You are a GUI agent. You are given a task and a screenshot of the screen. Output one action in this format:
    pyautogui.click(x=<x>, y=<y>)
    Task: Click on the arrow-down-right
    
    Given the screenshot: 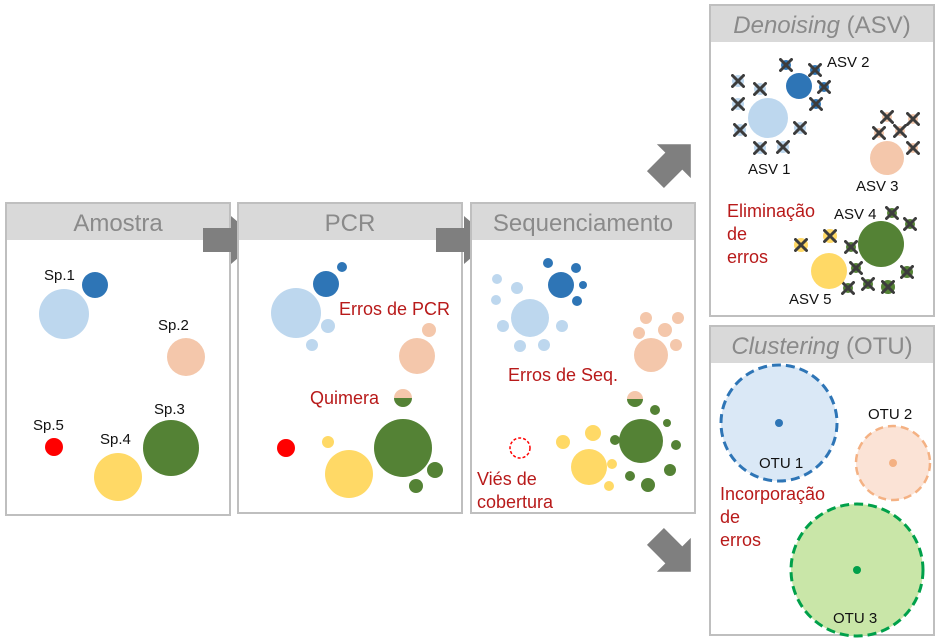 What is the action you would take?
    pyautogui.click(x=668, y=549)
    